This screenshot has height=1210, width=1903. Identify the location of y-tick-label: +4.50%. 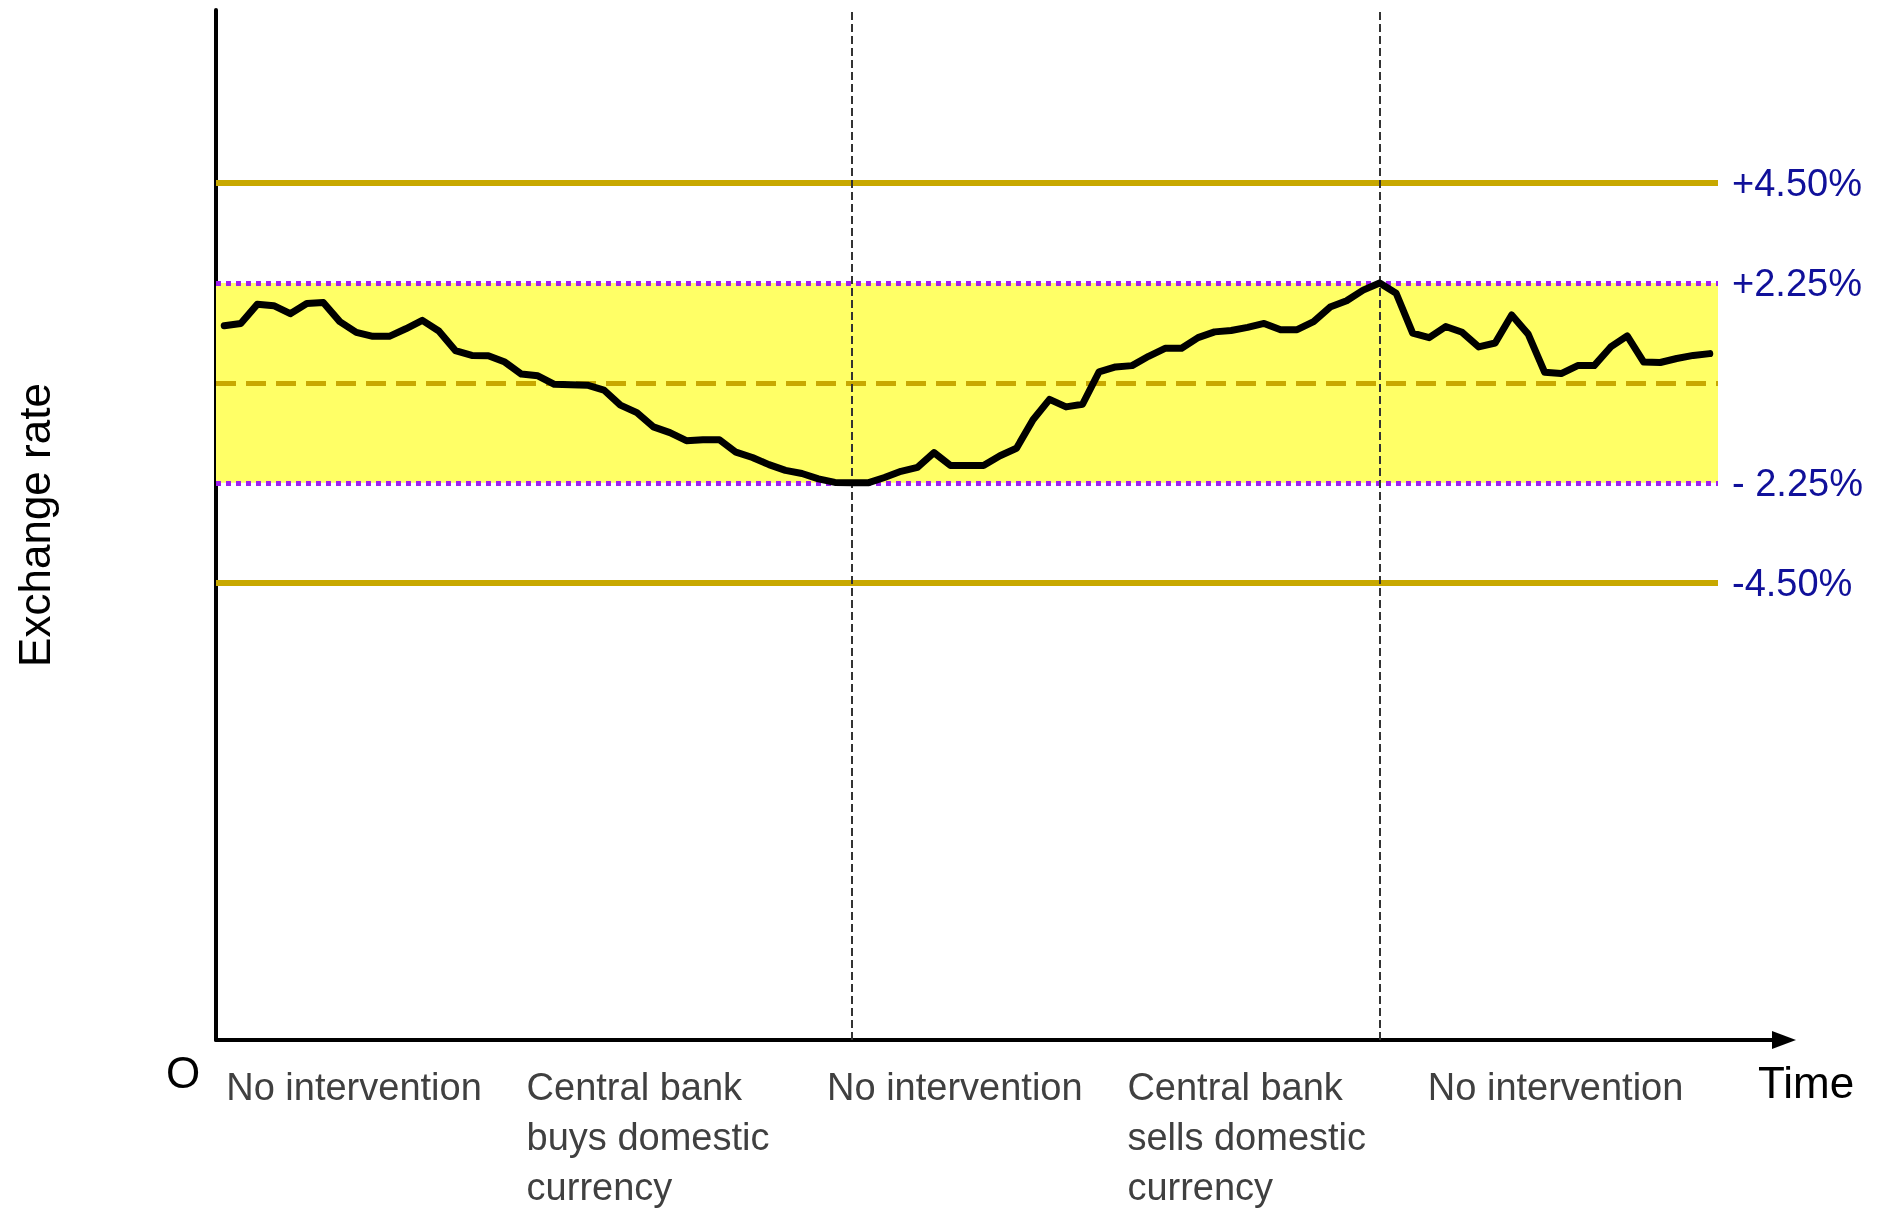
(1797, 183).